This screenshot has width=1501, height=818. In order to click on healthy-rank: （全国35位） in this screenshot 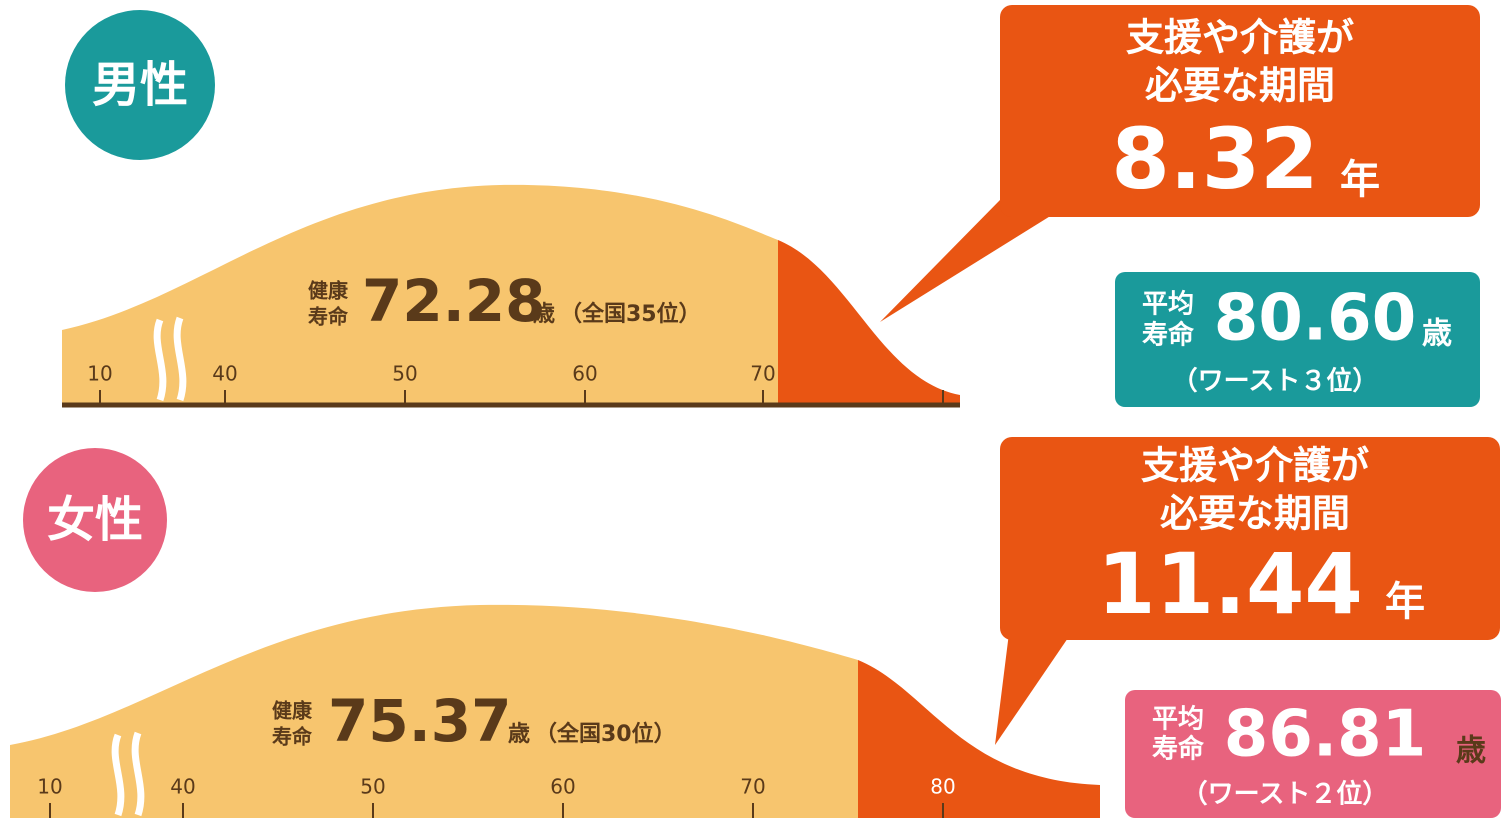, I will do `click(630, 314)`.